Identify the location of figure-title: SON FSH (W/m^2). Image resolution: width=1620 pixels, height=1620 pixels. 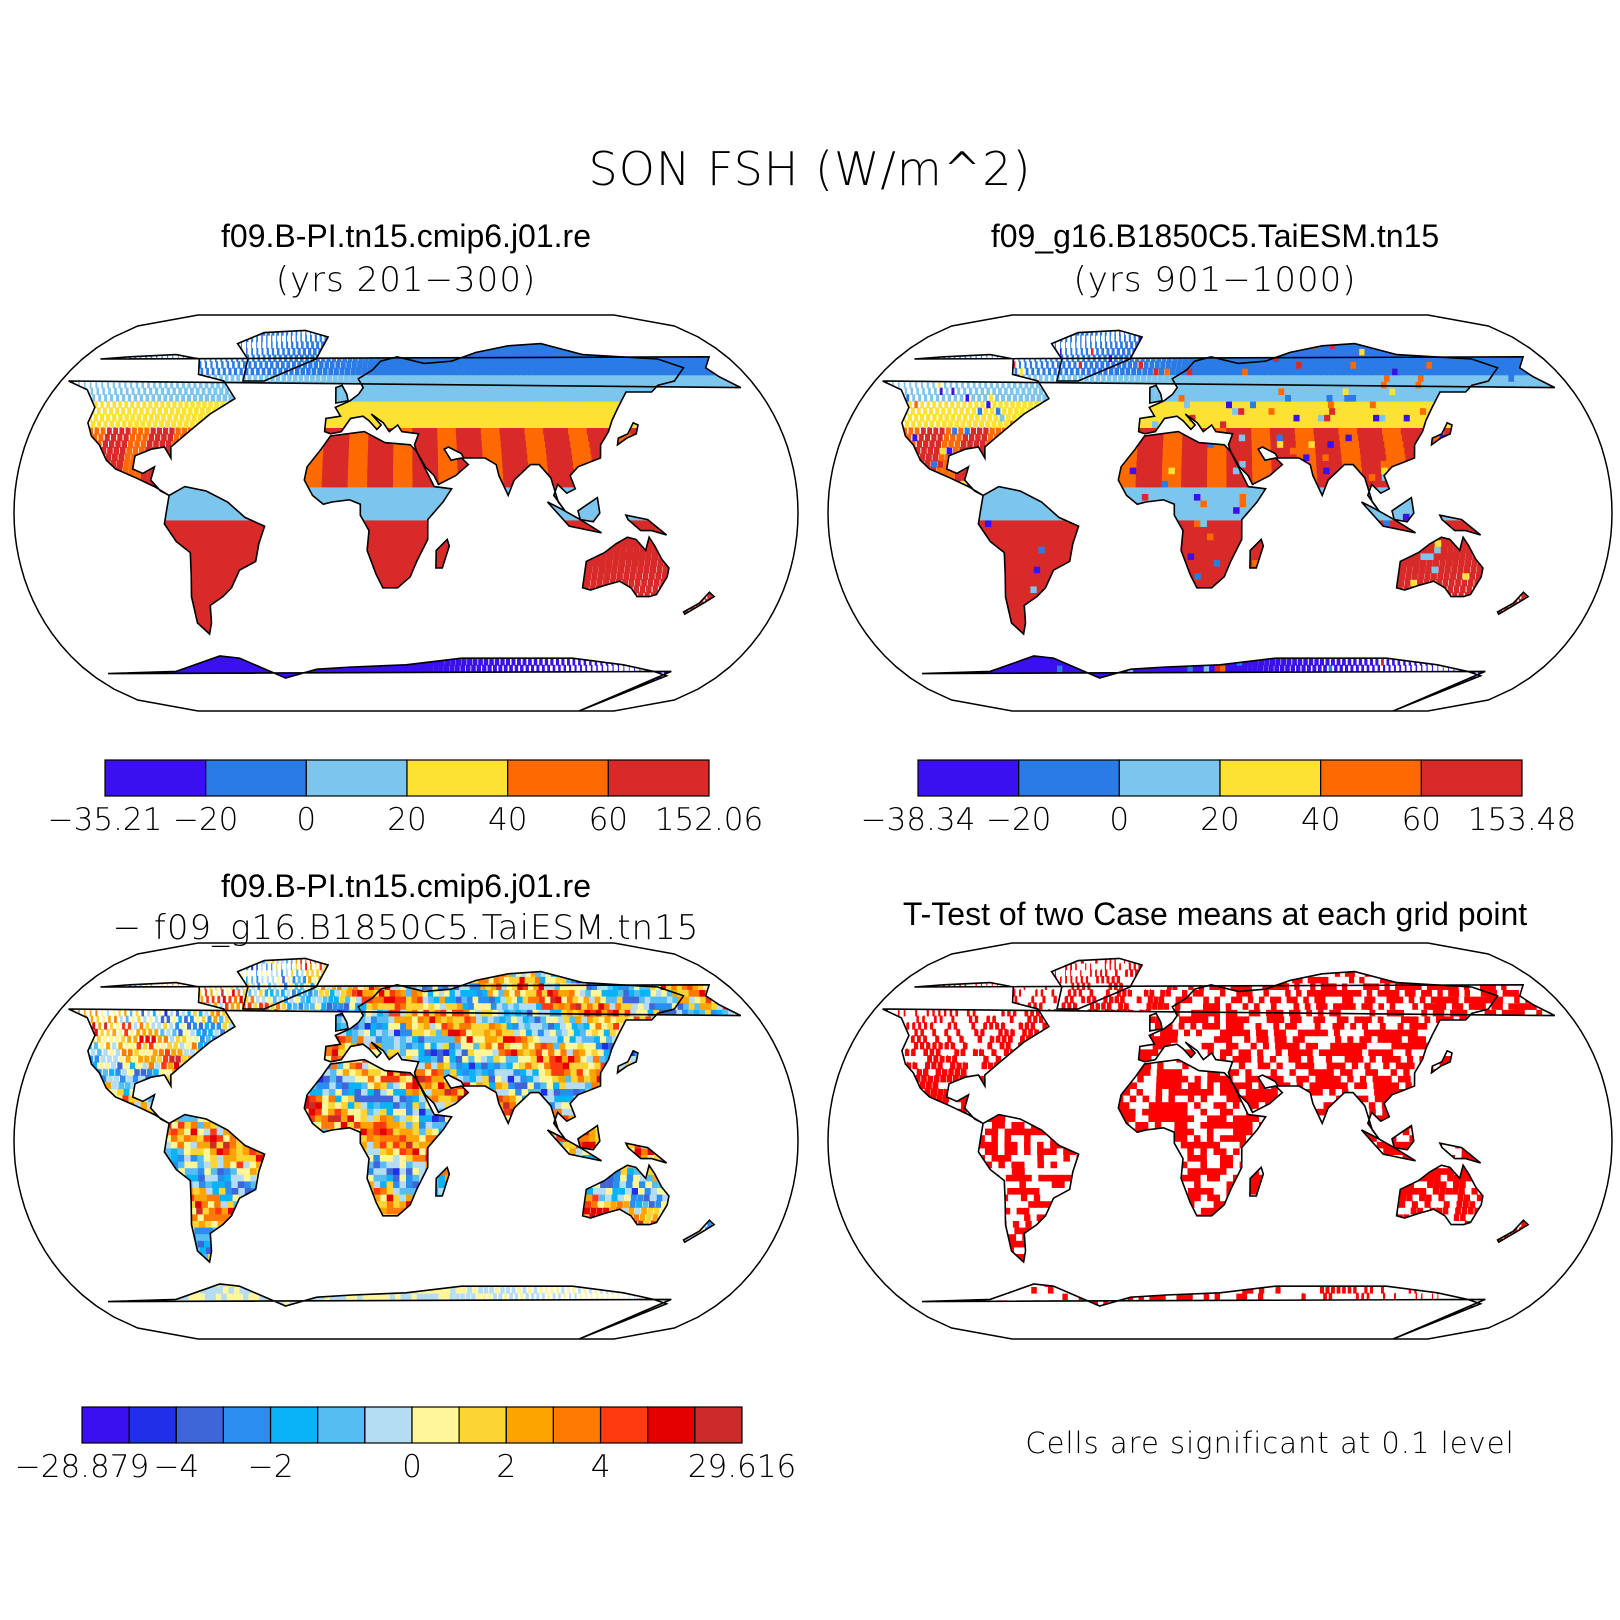
(810, 169).